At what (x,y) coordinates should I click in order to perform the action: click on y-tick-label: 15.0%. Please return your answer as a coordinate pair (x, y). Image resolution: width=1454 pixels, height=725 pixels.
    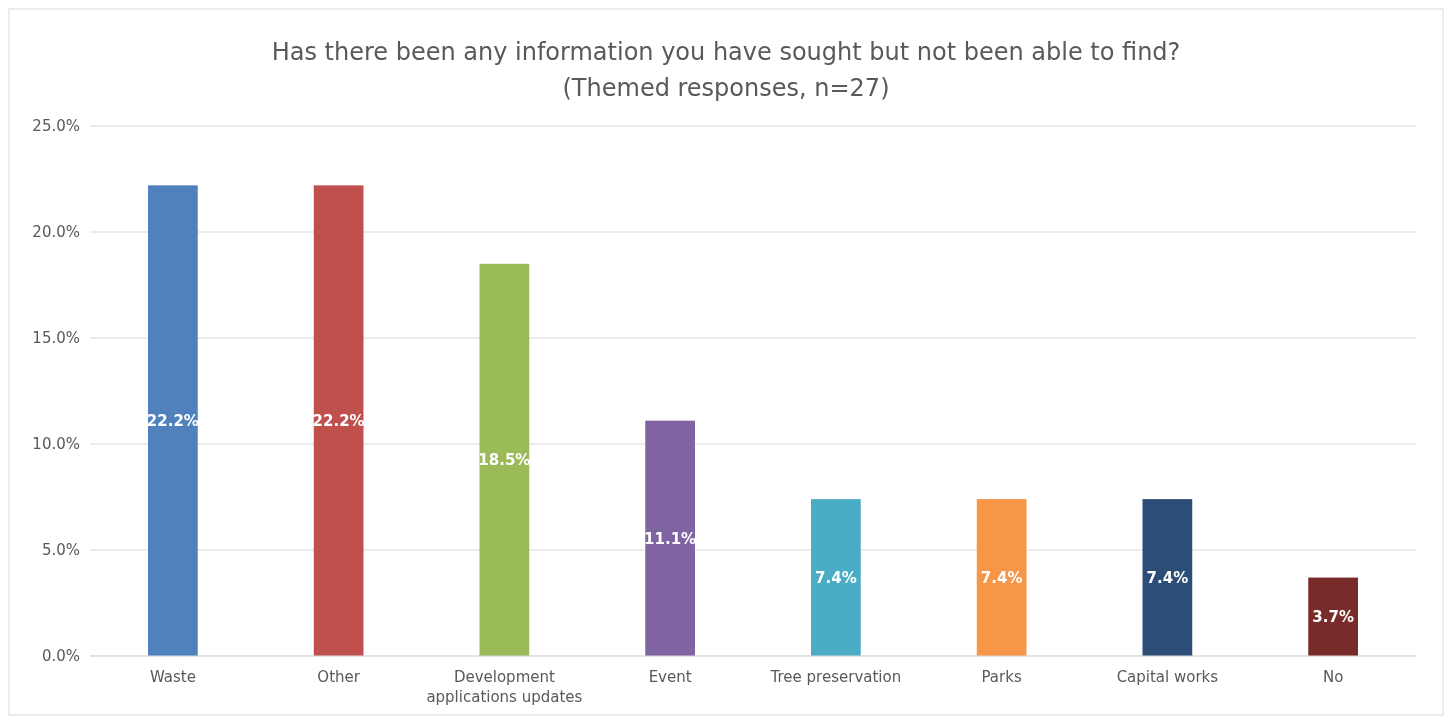
    Looking at the image, I should click on (56, 338).